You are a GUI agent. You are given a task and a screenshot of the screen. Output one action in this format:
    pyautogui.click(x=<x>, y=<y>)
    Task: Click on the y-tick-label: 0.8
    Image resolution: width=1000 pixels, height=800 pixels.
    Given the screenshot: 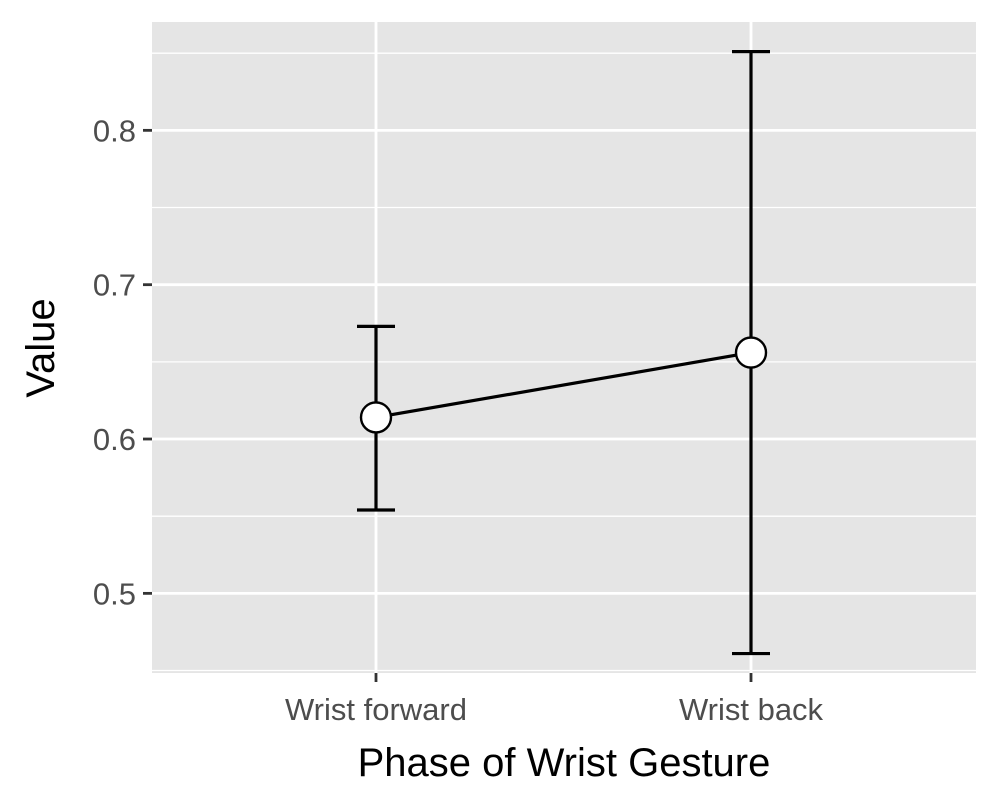 What is the action you would take?
    pyautogui.click(x=114, y=130)
    